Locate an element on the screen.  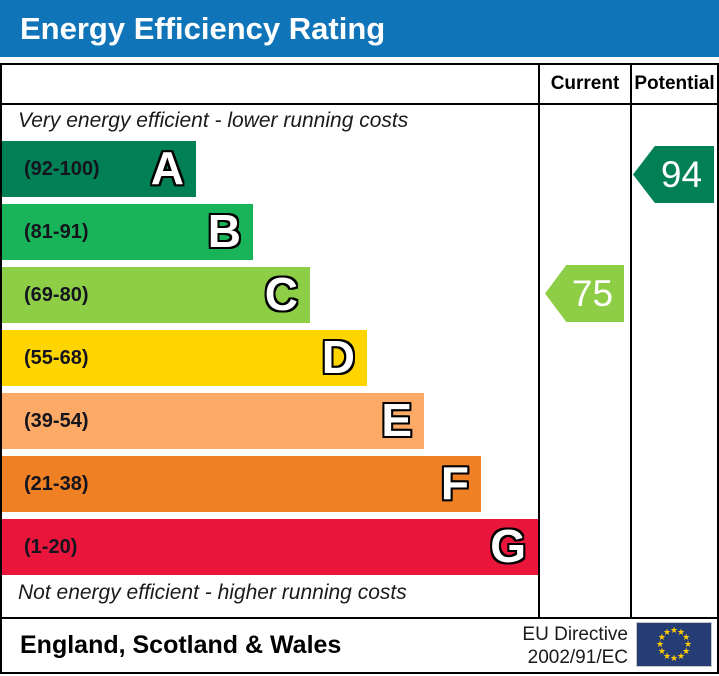
column-header-potential: Potential is located at coordinates (674, 83).